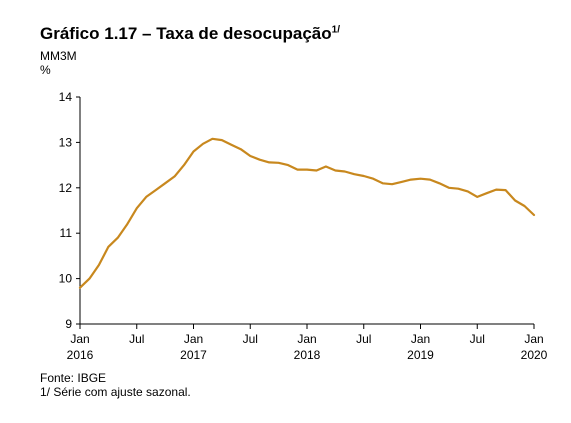 The image size is (571, 423). I want to click on x-tick-year-label: 2016, so click(80, 355).